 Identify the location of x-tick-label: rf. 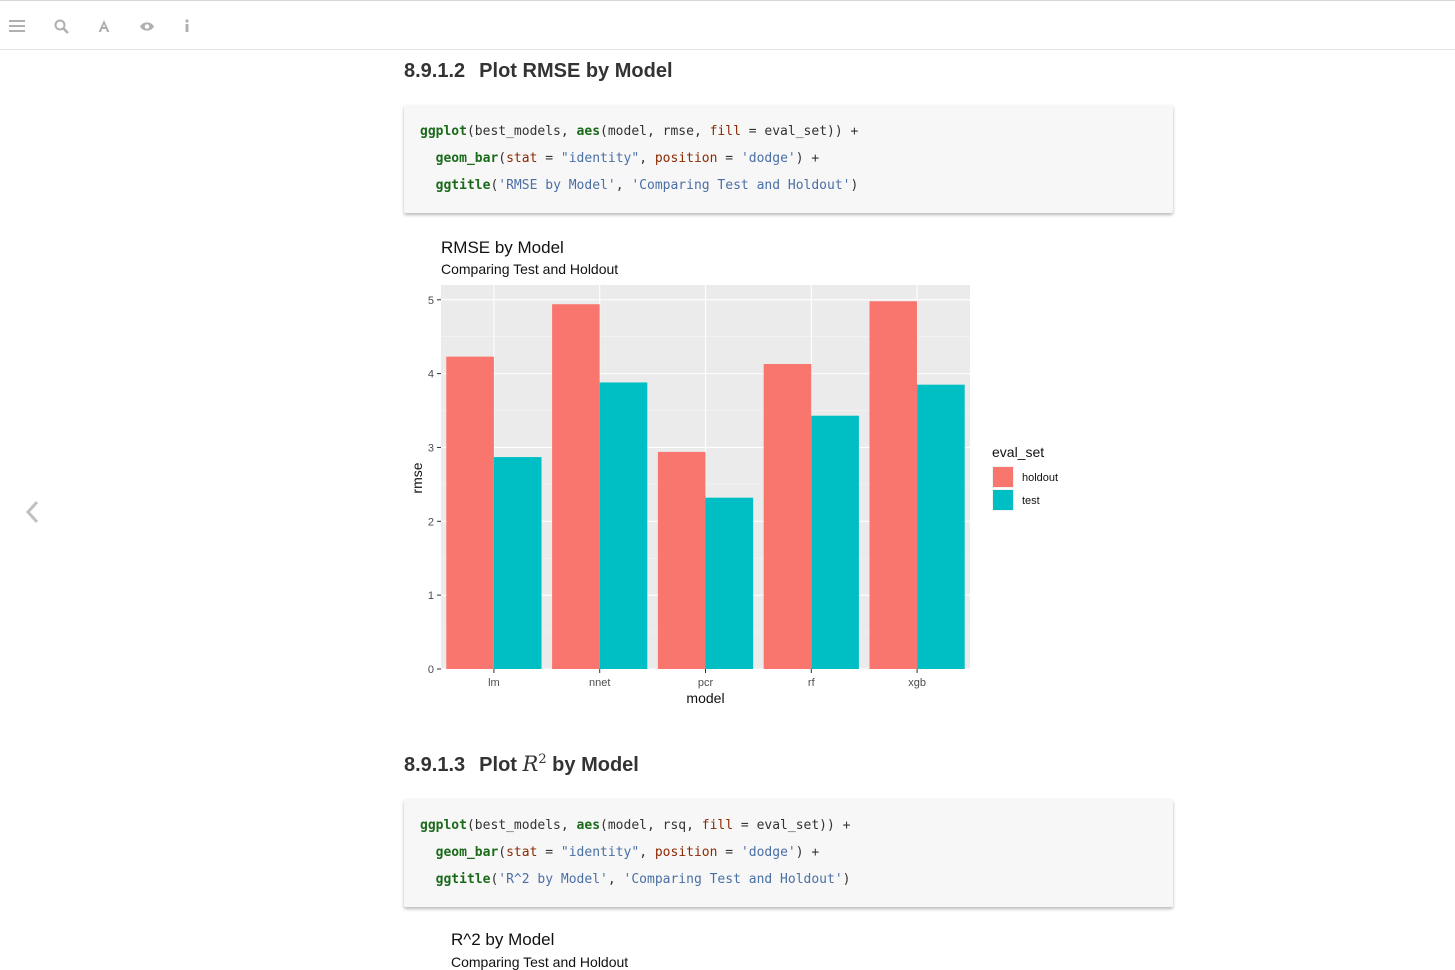
(812, 683).